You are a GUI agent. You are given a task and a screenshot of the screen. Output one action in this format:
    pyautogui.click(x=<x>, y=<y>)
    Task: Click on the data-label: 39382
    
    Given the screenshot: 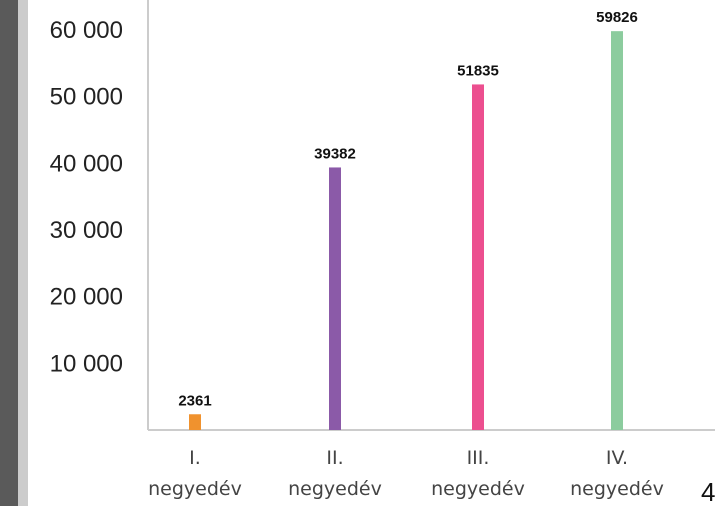 What is the action you would take?
    pyautogui.click(x=335, y=153)
    